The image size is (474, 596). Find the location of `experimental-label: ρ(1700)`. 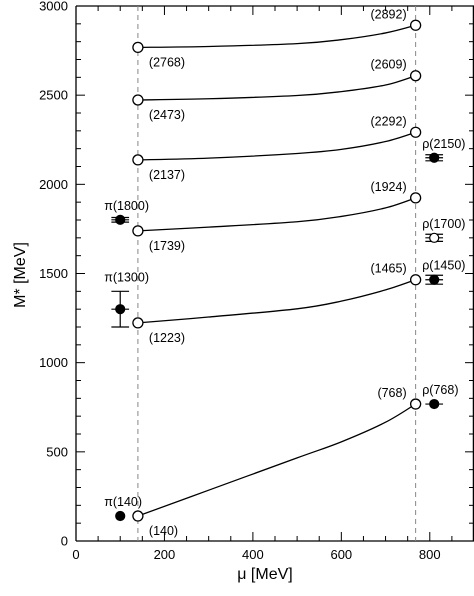

experimental-label: ρ(1700) is located at coordinates (443, 224).